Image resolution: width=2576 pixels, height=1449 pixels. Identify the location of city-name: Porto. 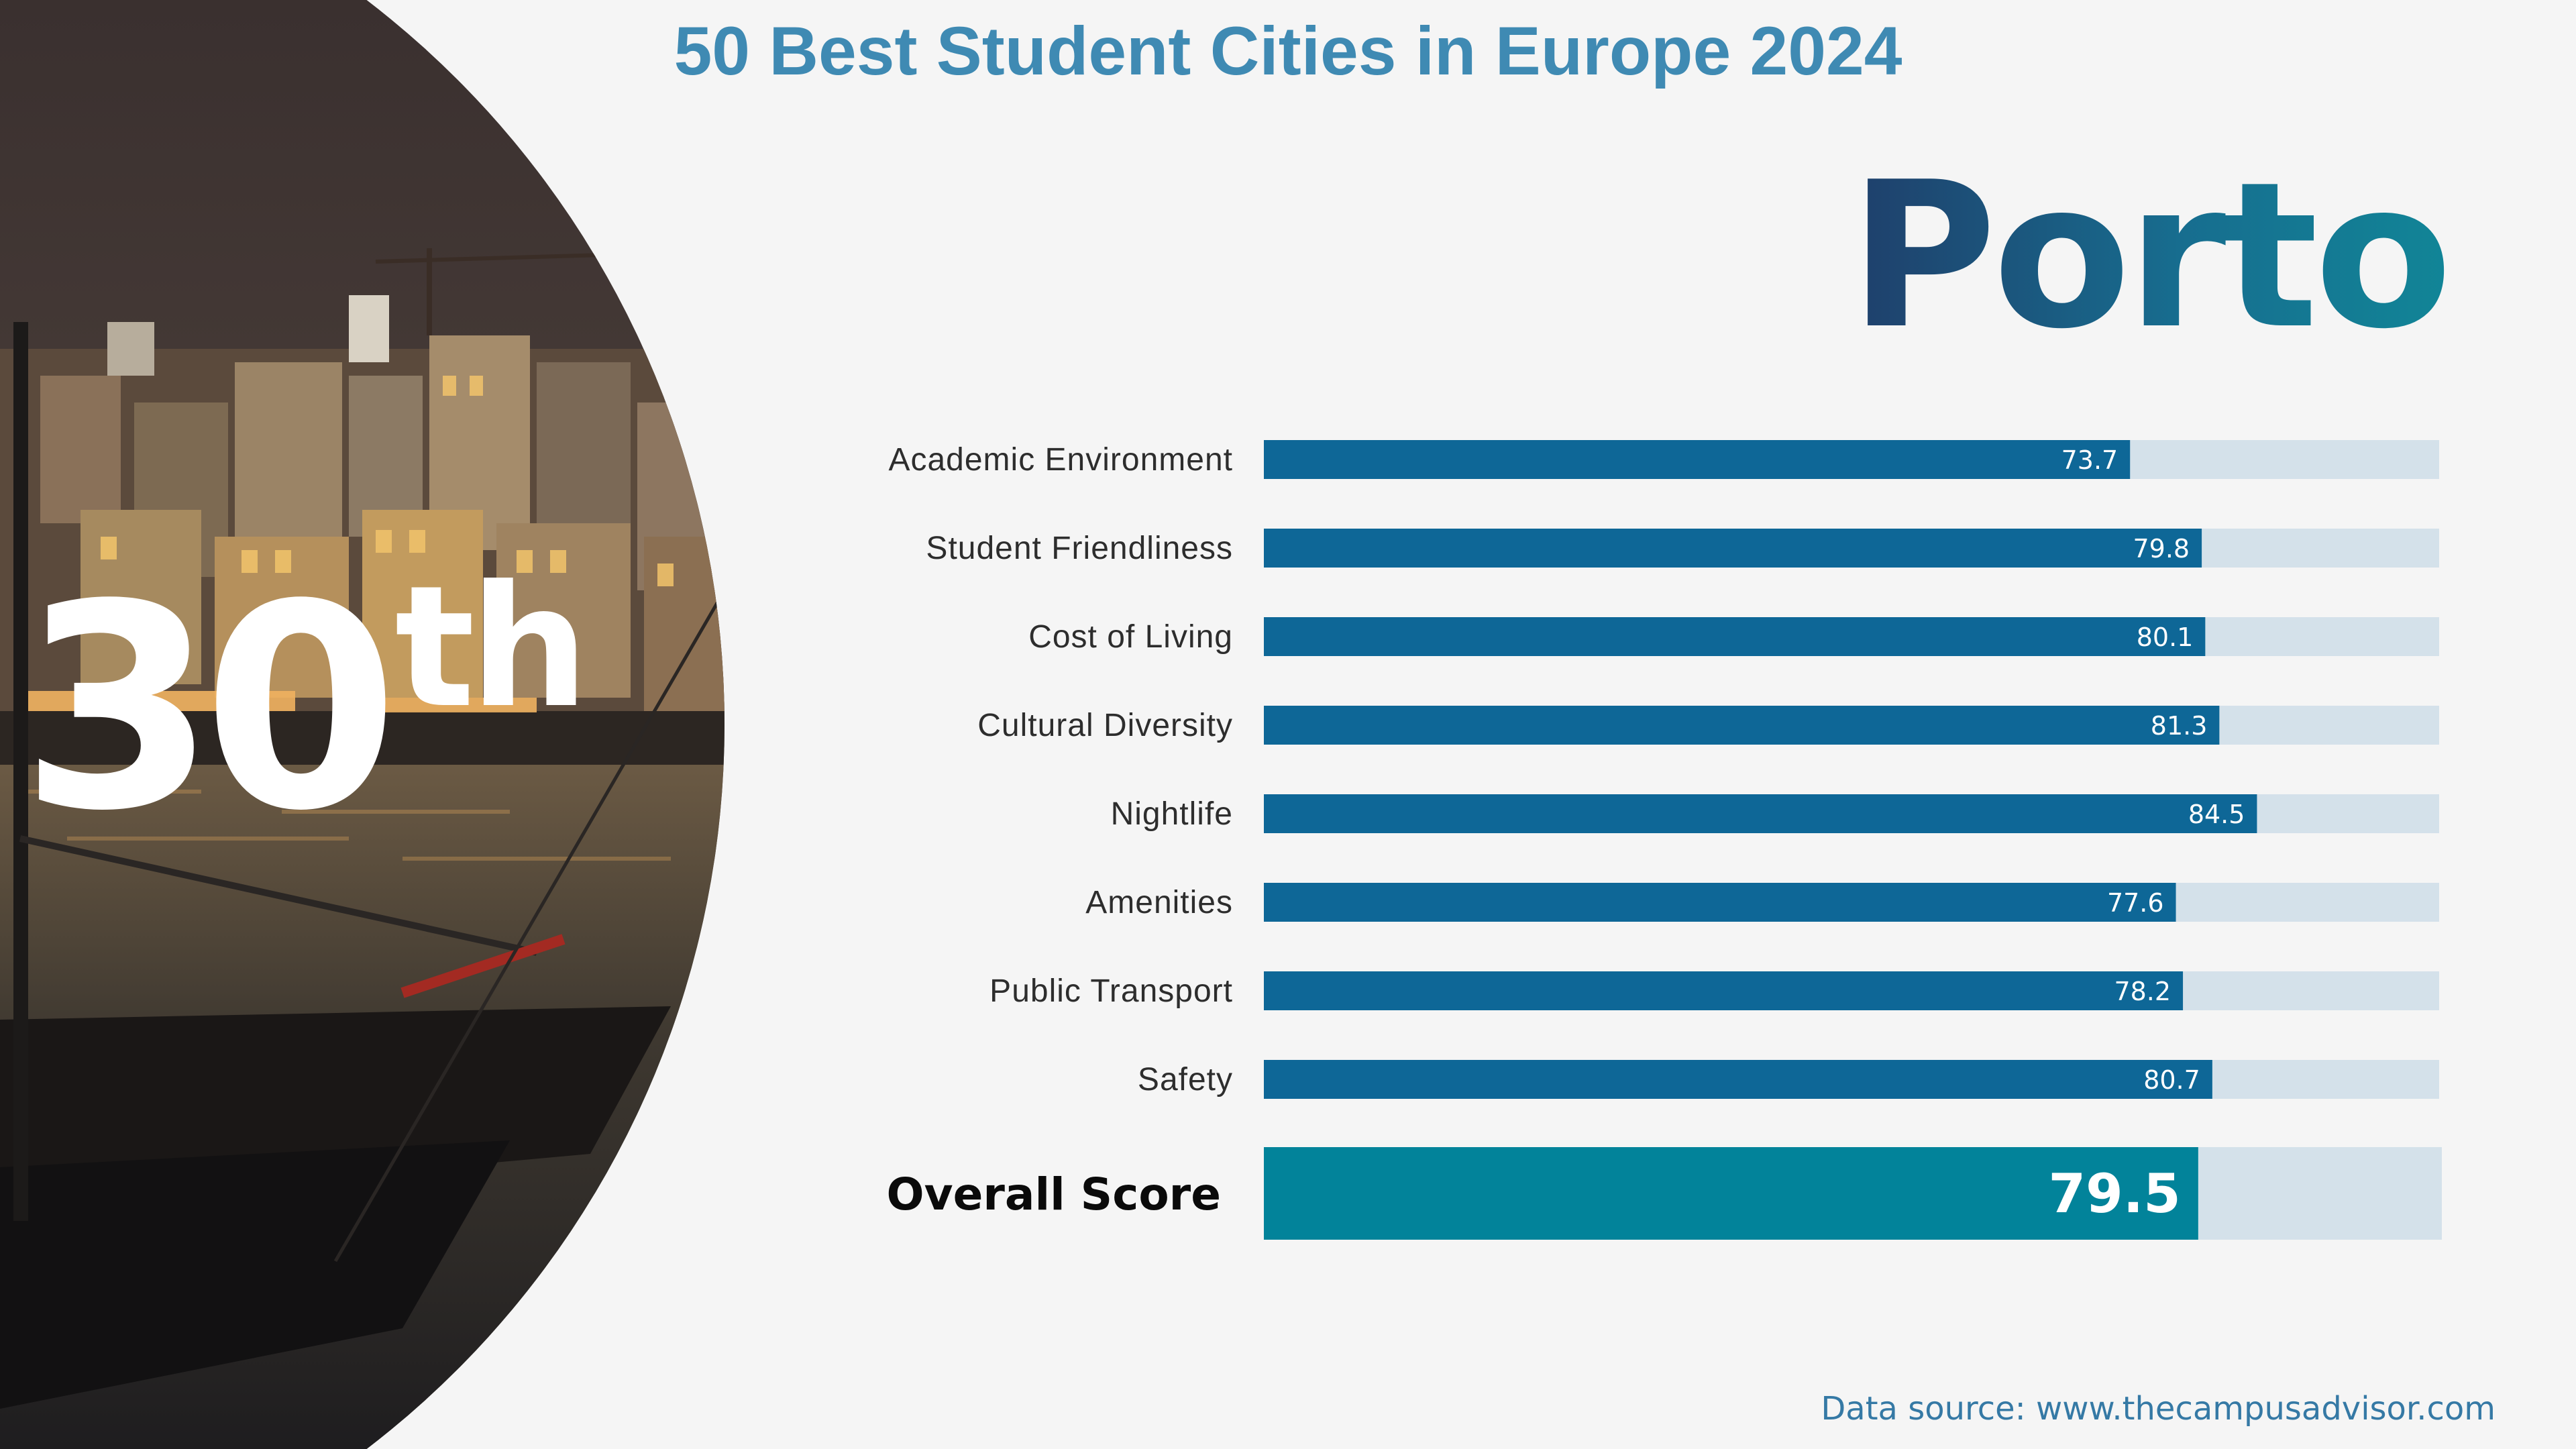
(2151, 256).